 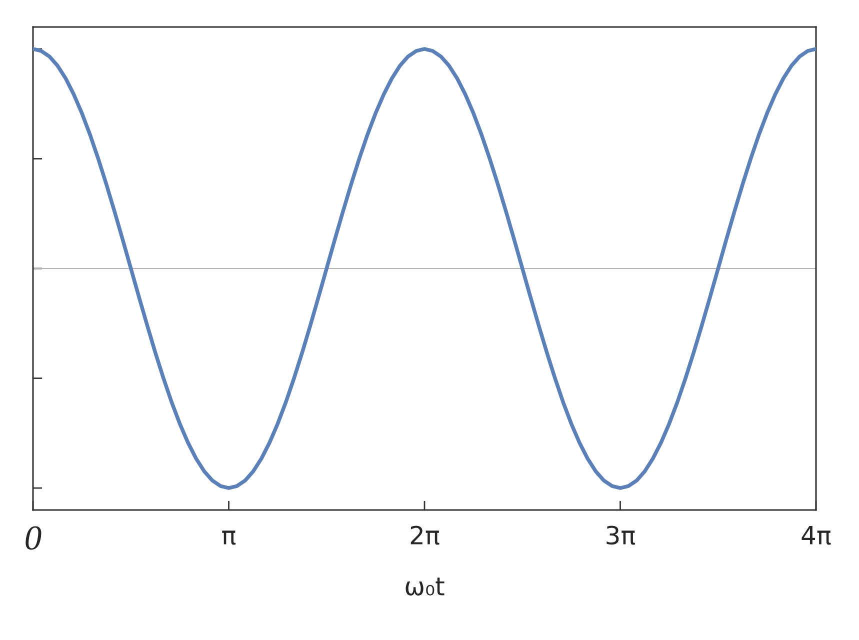 What do you see at coordinates (229, 537) in the screenshot?
I see `x-tick-label: π` at bounding box center [229, 537].